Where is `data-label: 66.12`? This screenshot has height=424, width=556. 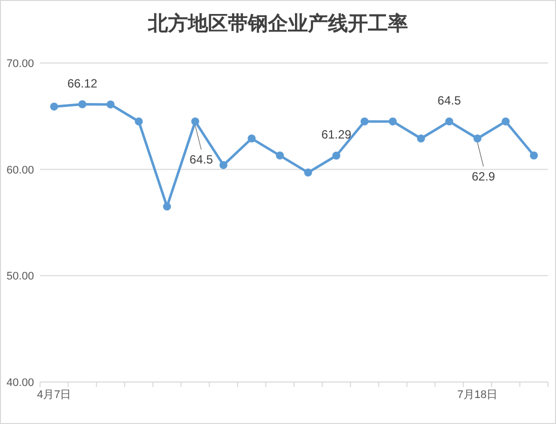 data-label: 66.12 is located at coordinates (82, 83).